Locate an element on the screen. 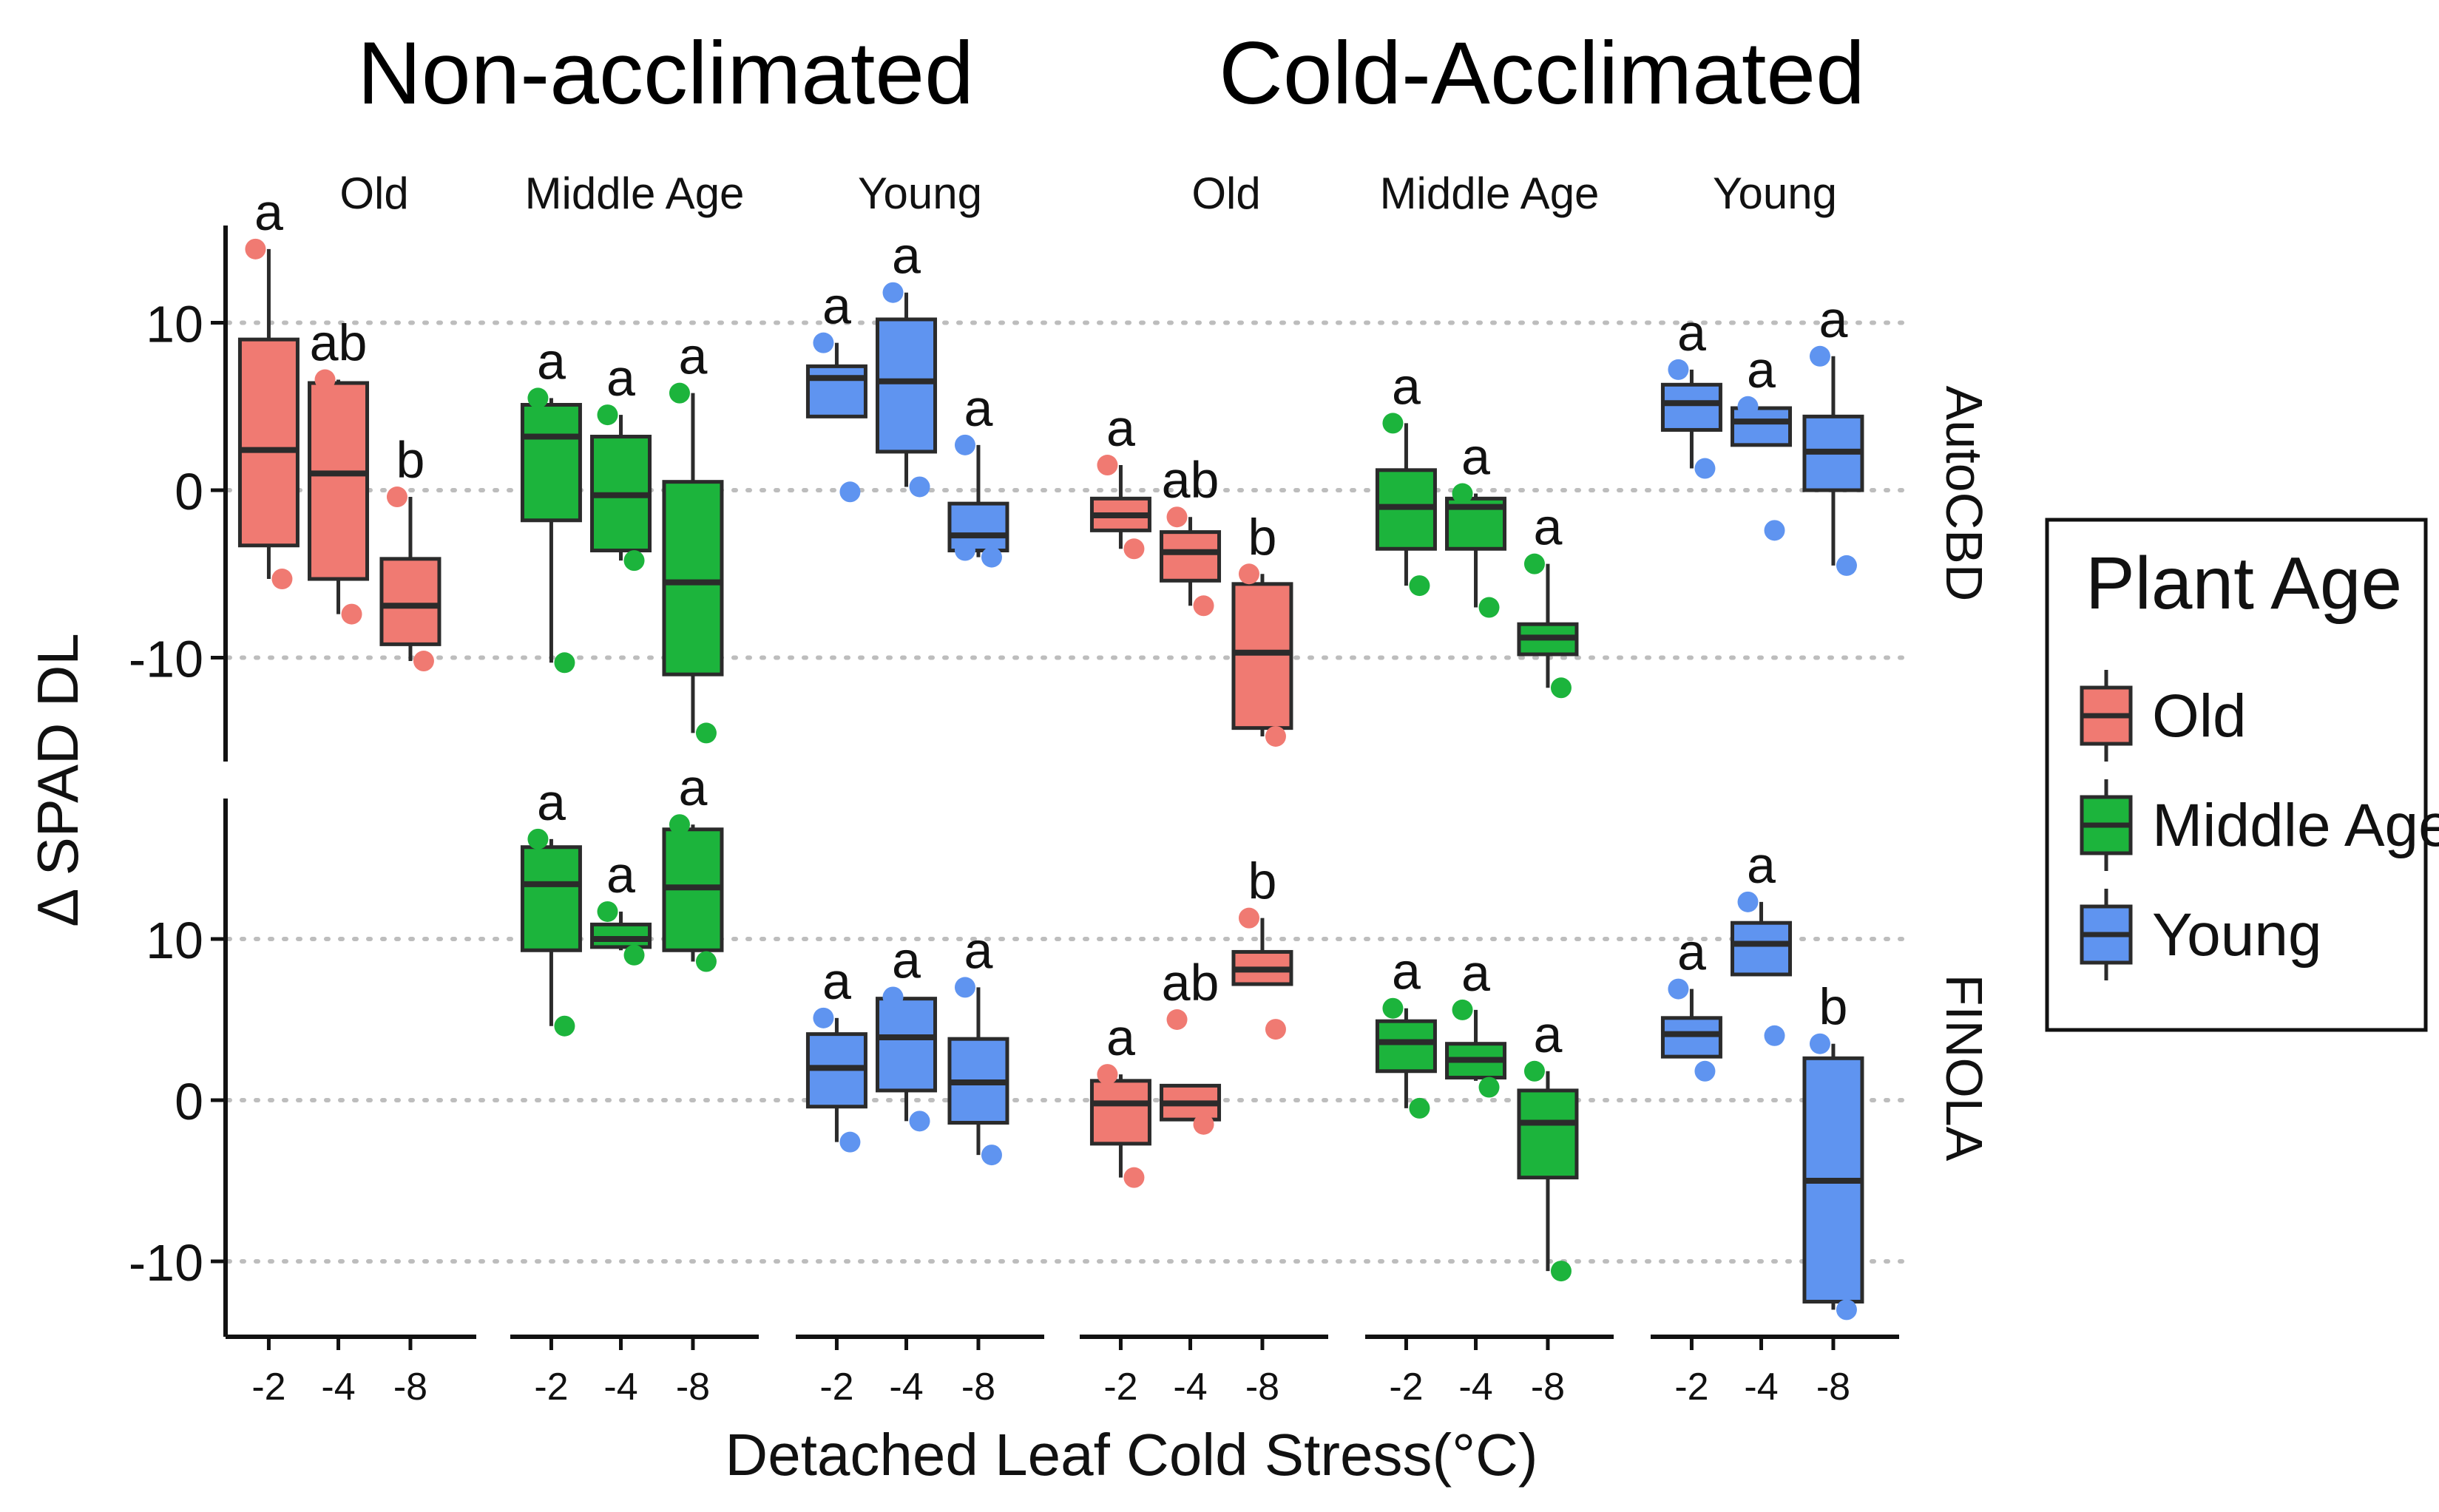 This screenshot has width=2439, height=1512. column-strip-non-acclimated-old: Old is located at coordinates (373, 193).